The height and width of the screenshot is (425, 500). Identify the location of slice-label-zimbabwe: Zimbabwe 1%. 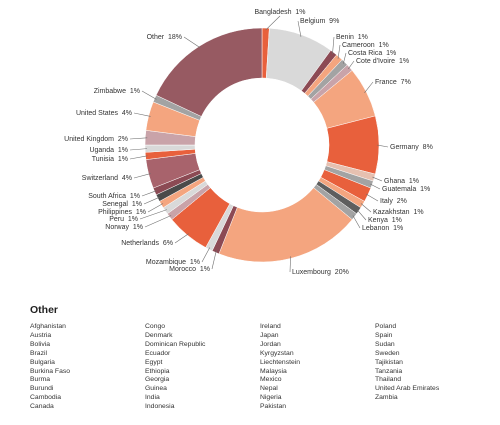
(117, 91).